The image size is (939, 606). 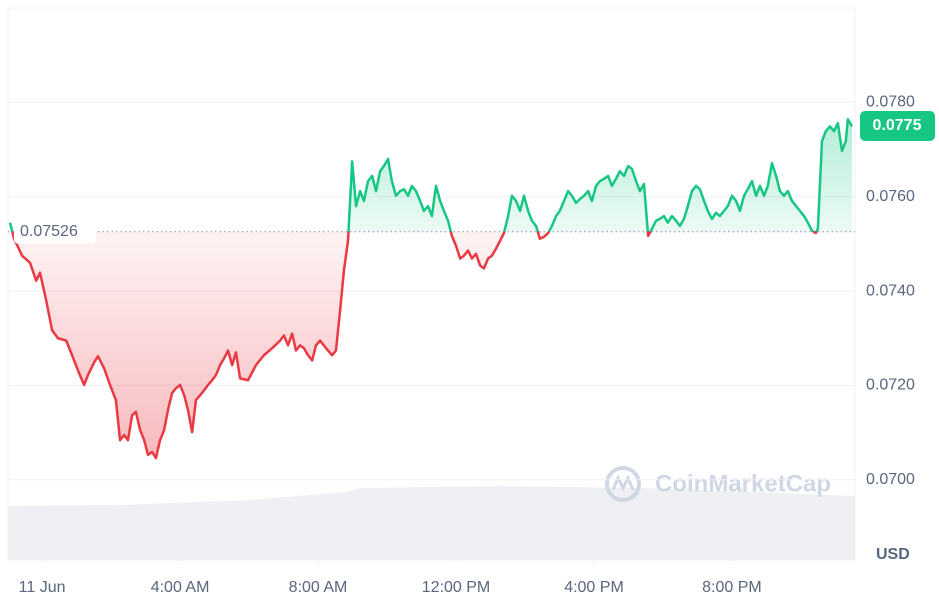 I want to click on y-tick-label: 0.0760, so click(x=890, y=196).